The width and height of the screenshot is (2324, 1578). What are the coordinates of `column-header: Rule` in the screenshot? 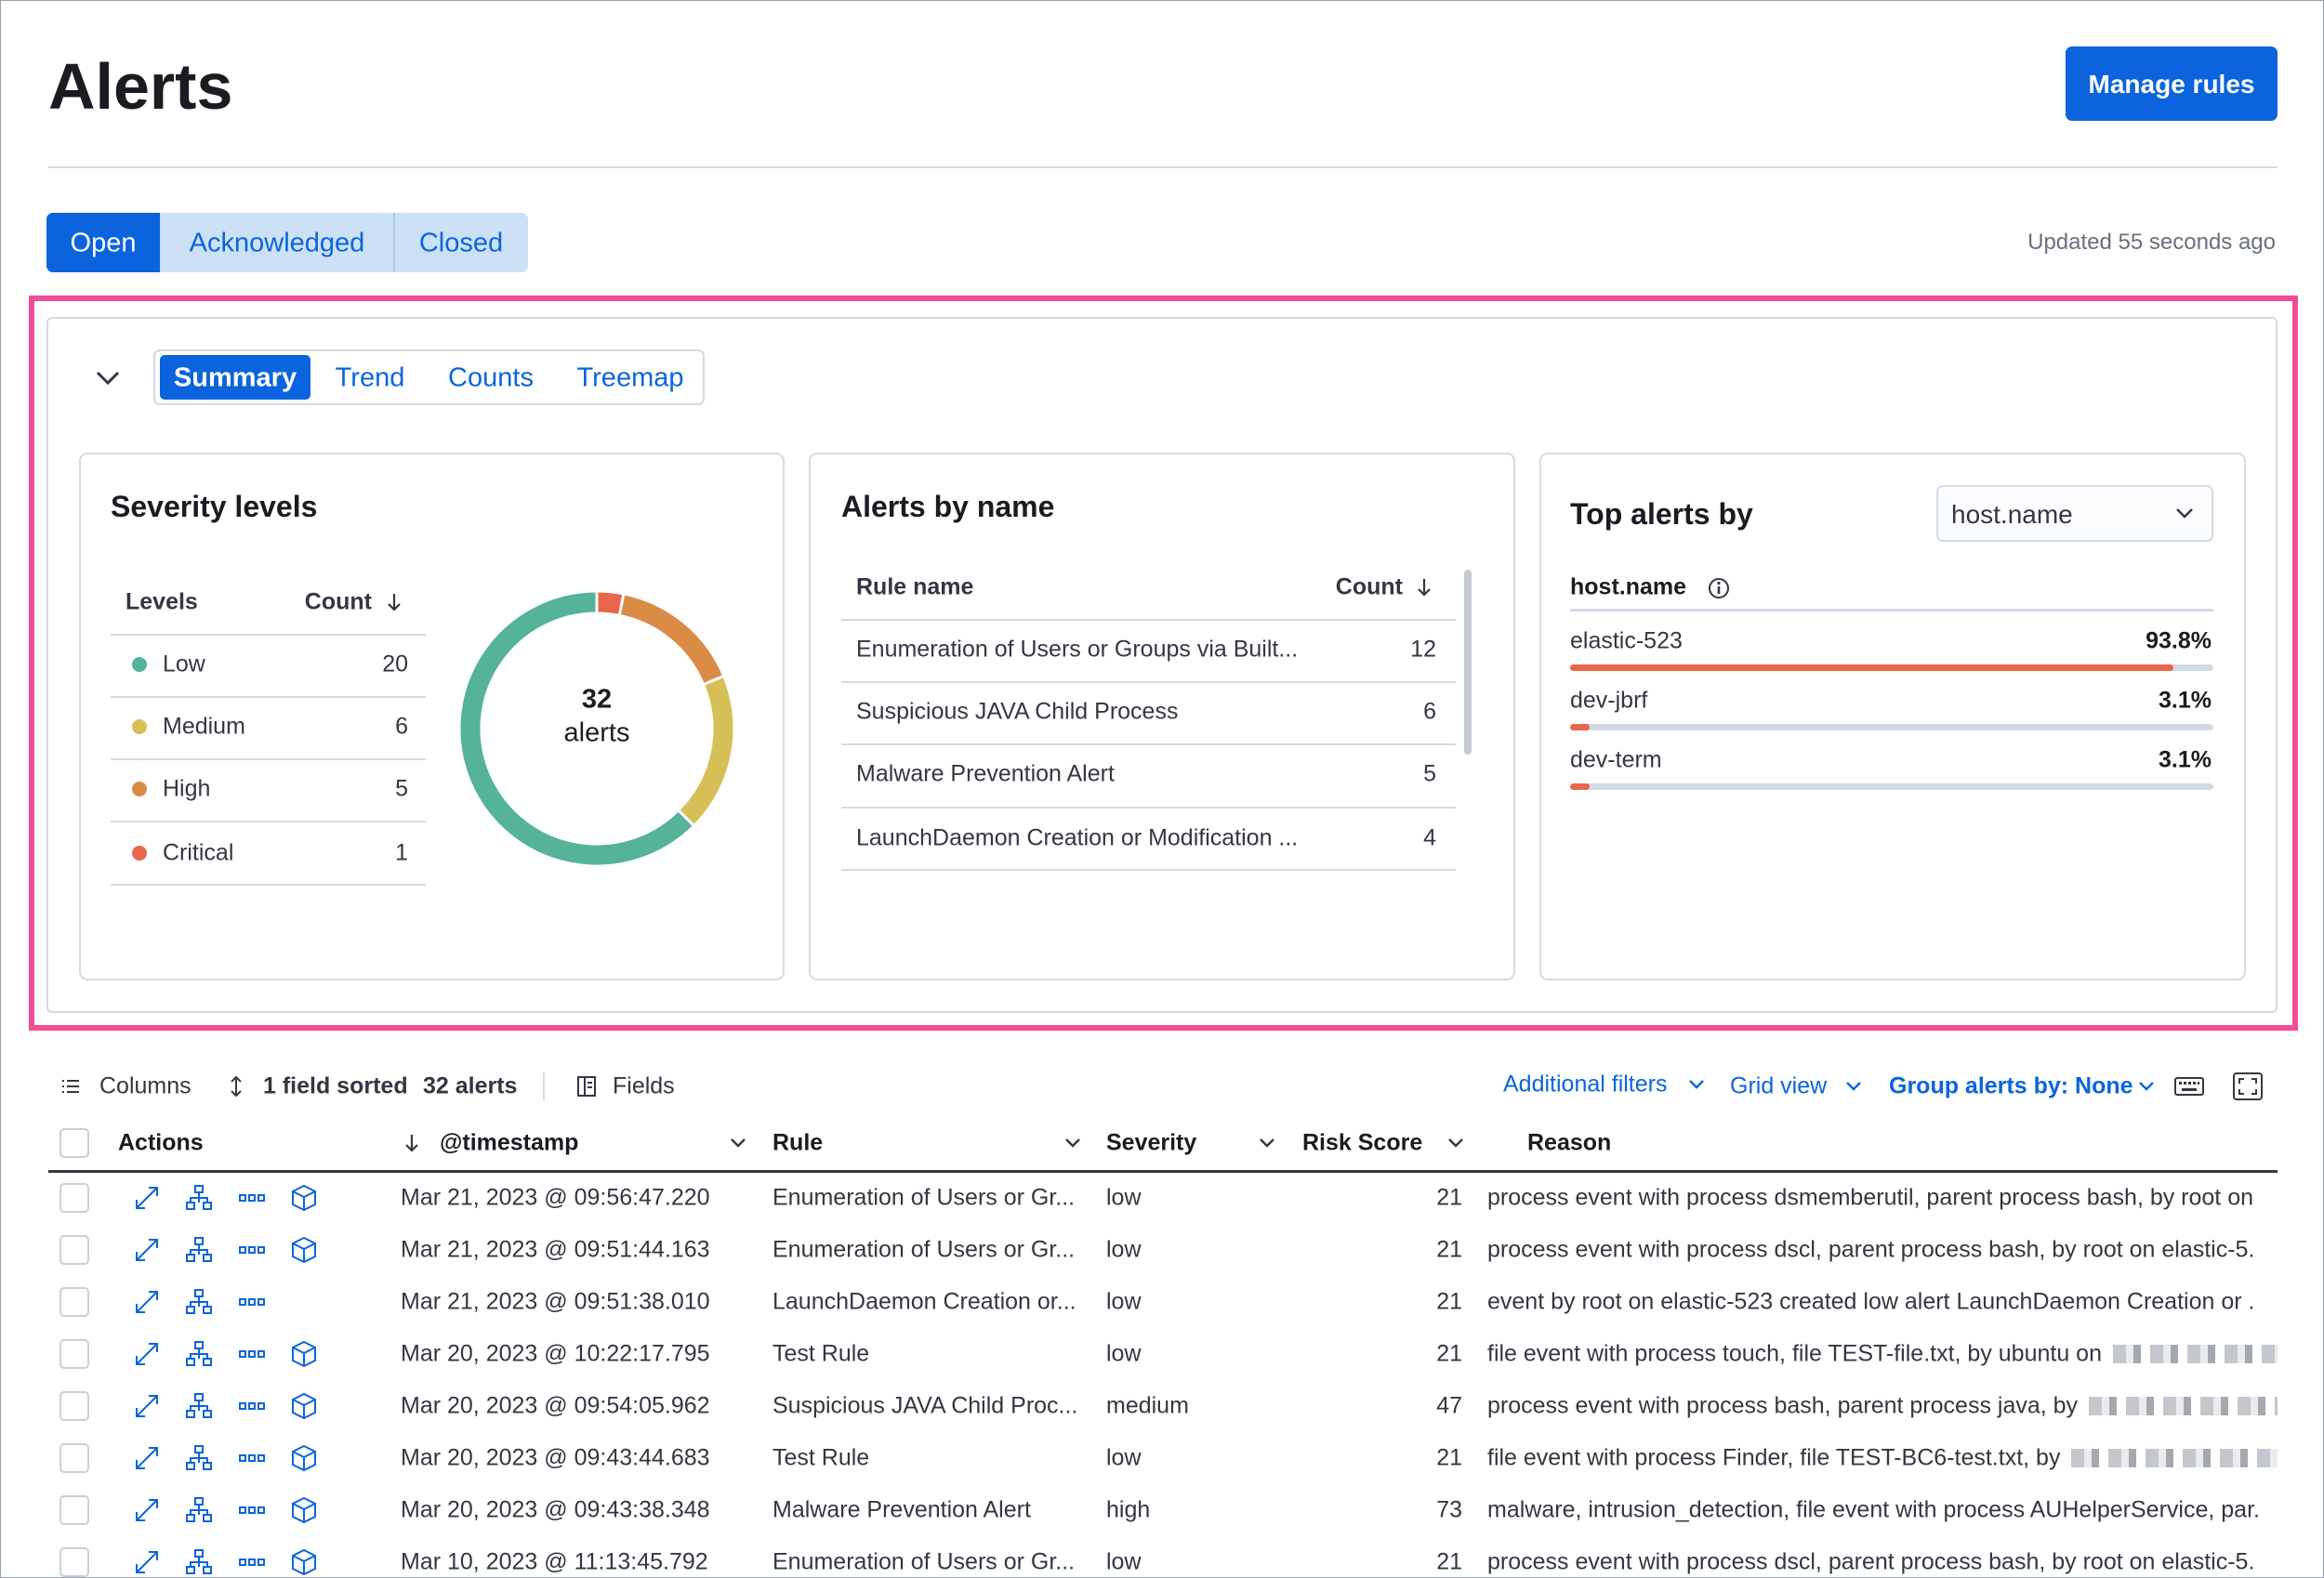 It's located at (798, 1142).